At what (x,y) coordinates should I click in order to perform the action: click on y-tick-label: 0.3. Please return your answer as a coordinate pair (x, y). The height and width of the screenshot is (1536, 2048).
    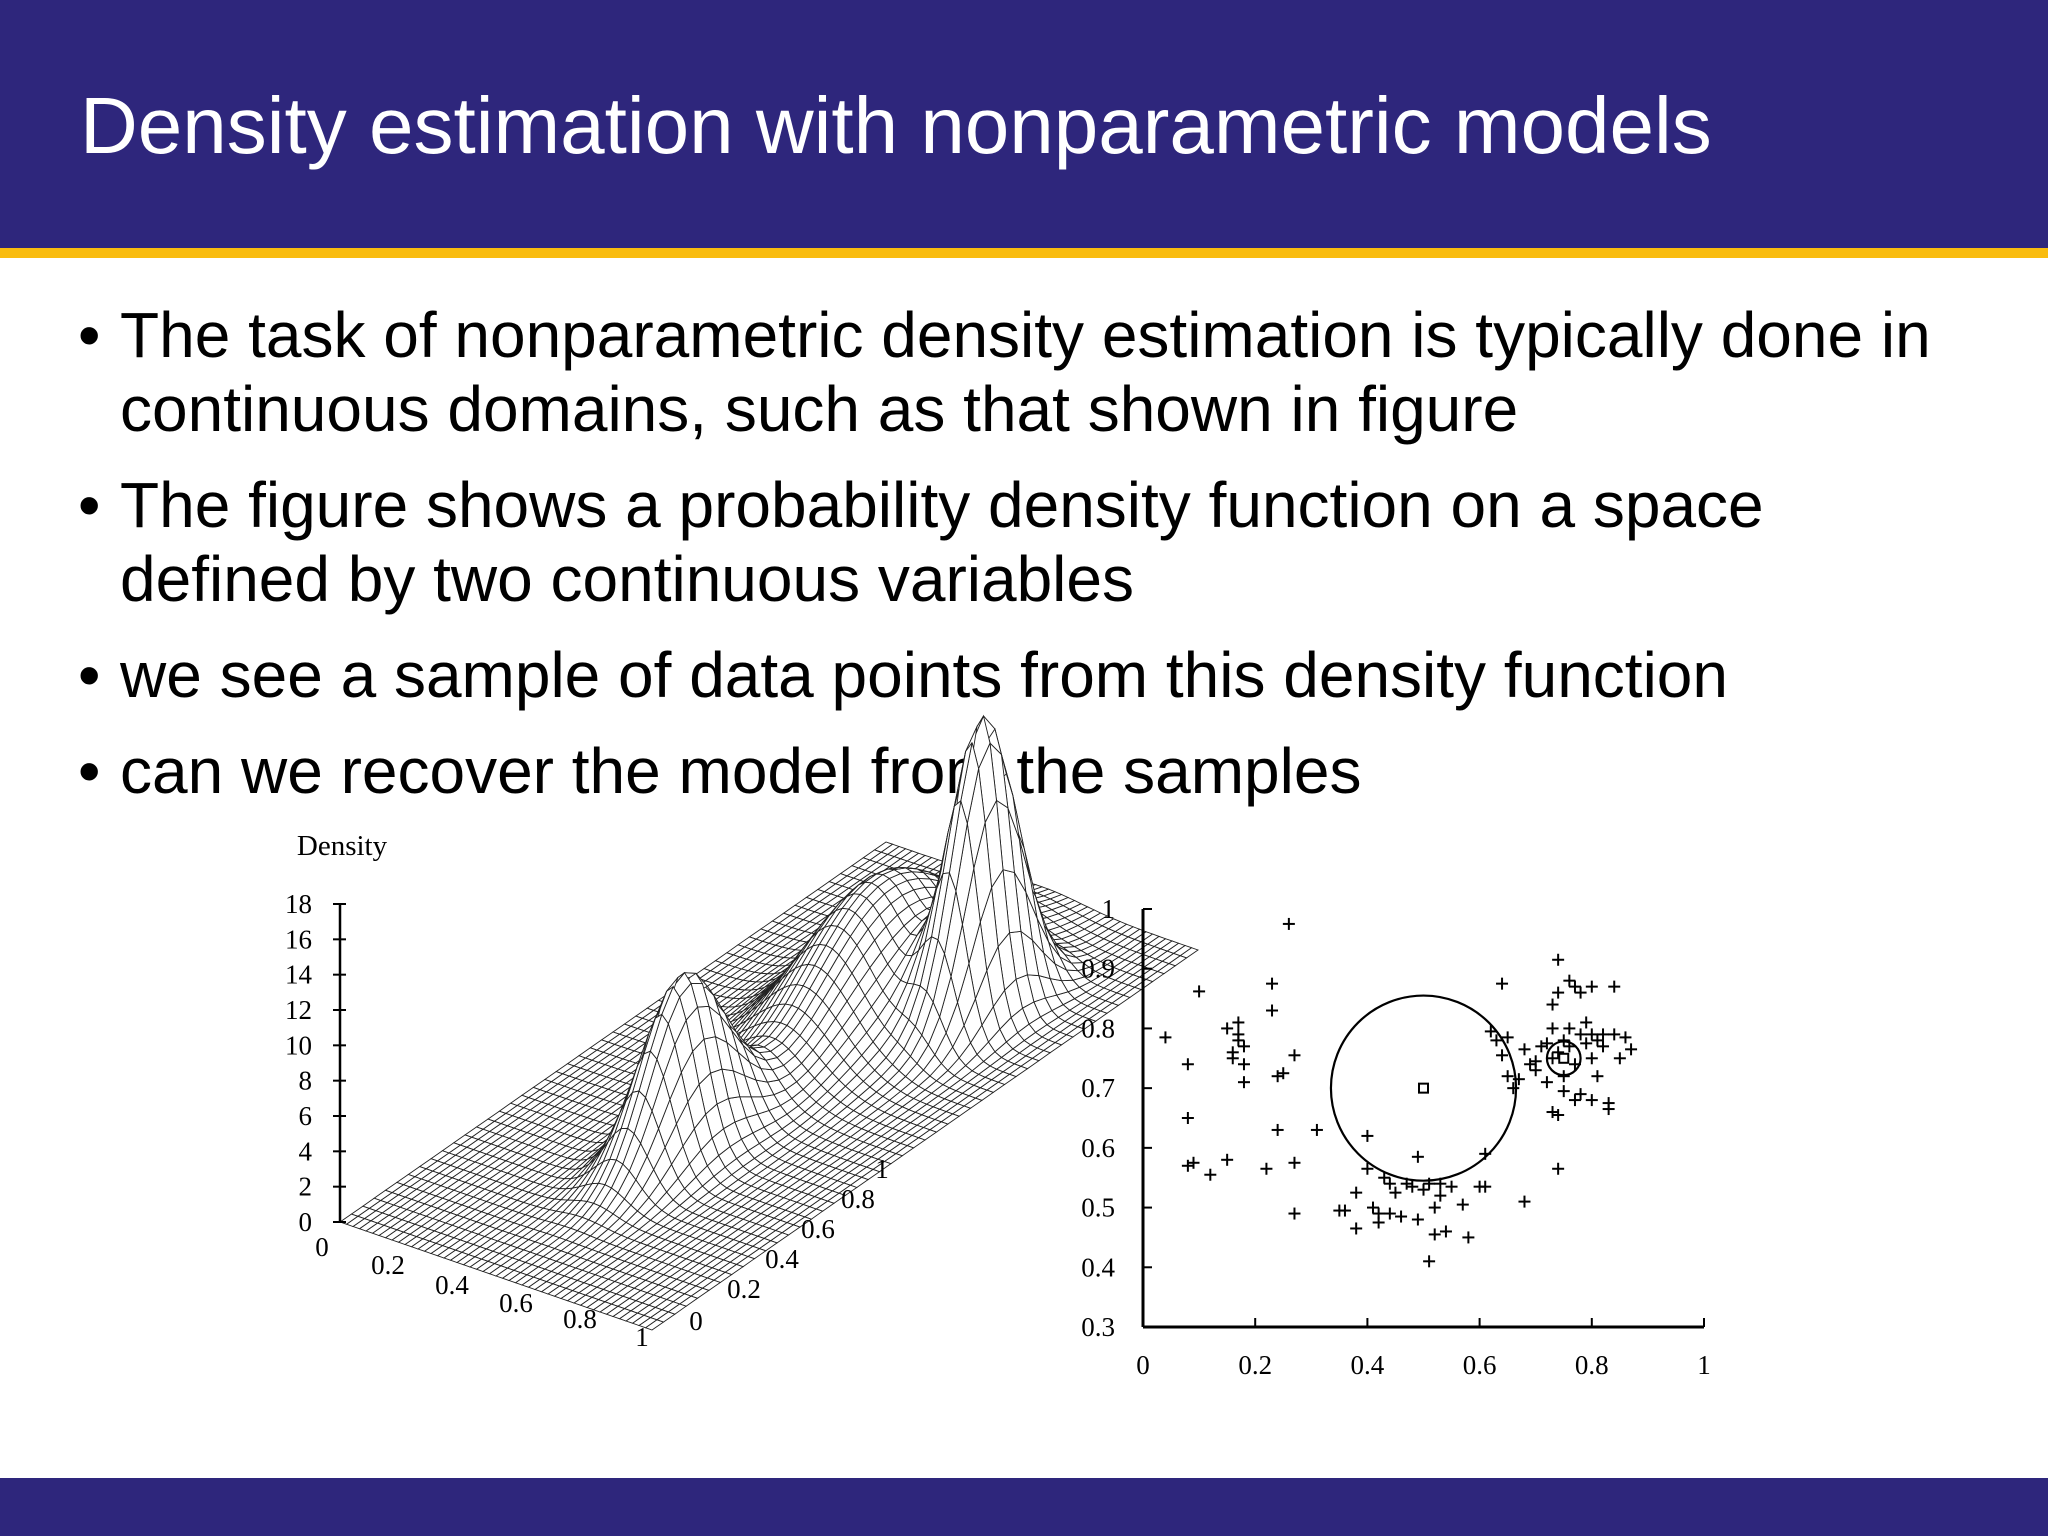
    Looking at the image, I should click on (1098, 1327).